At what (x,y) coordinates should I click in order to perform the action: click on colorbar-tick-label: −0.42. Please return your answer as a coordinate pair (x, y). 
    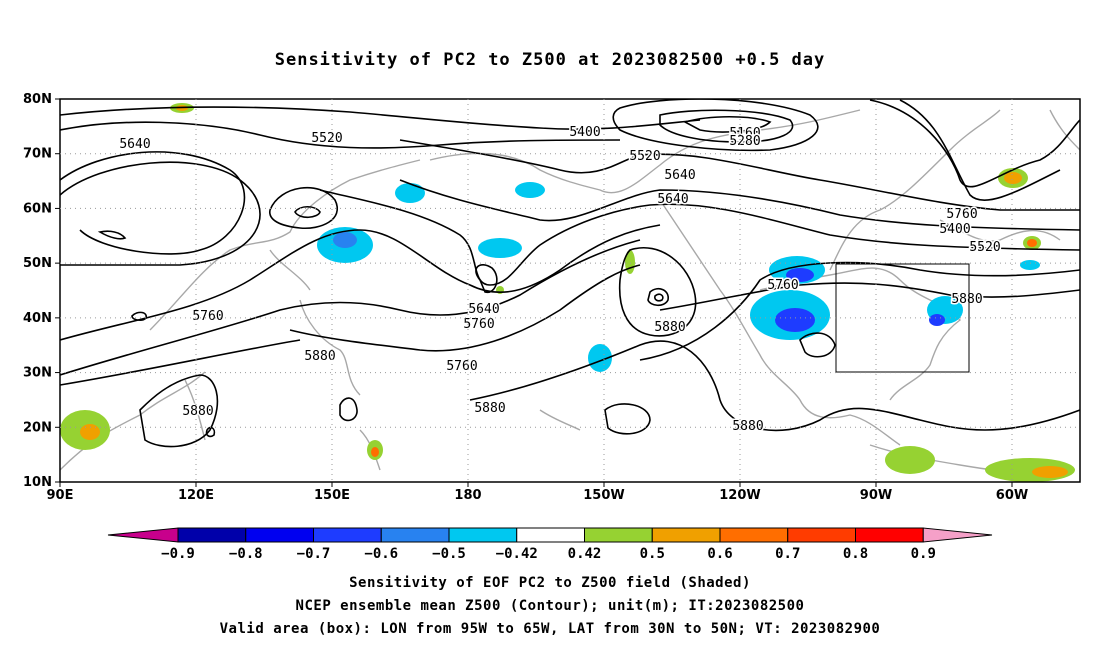
    Looking at the image, I should click on (517, 554).